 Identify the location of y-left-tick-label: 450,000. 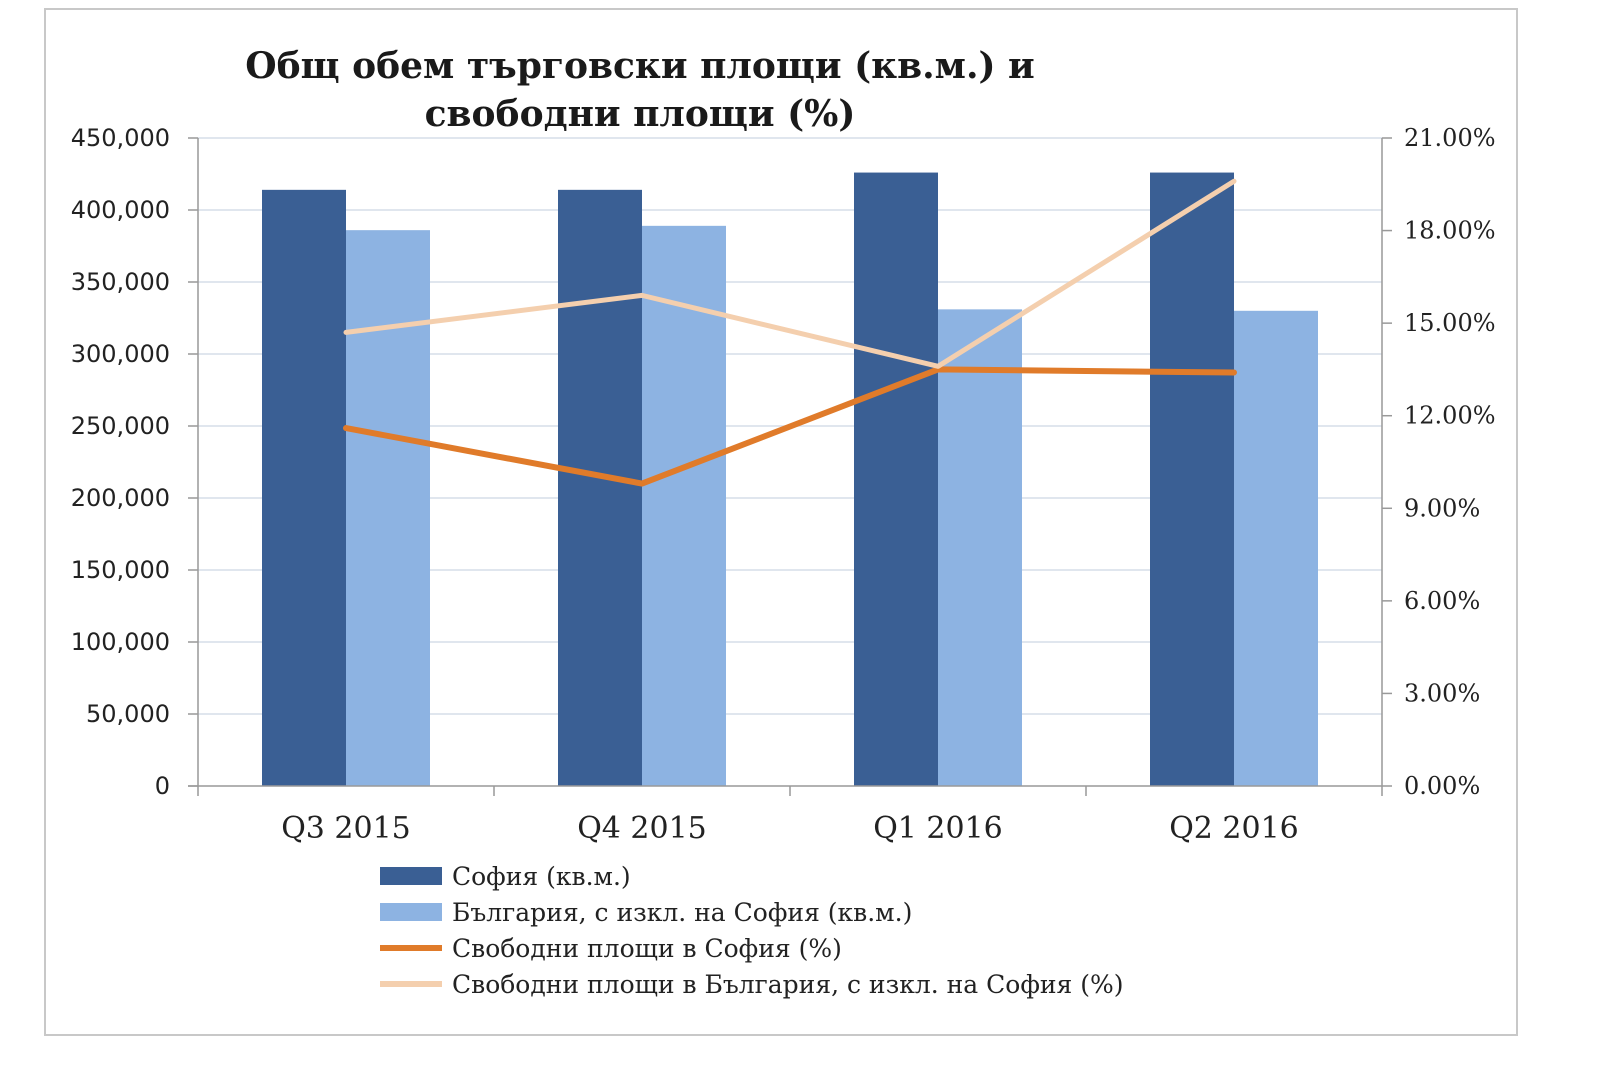
(120, 138).